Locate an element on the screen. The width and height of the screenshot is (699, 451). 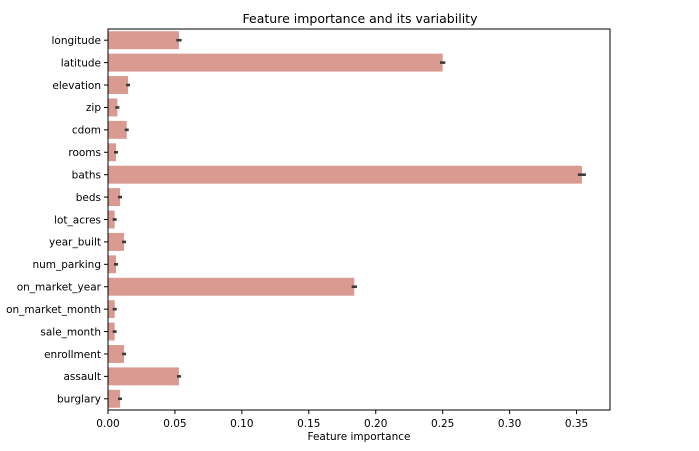
chart-title: Feature importance and its variability is located at coordinates (361, 18).